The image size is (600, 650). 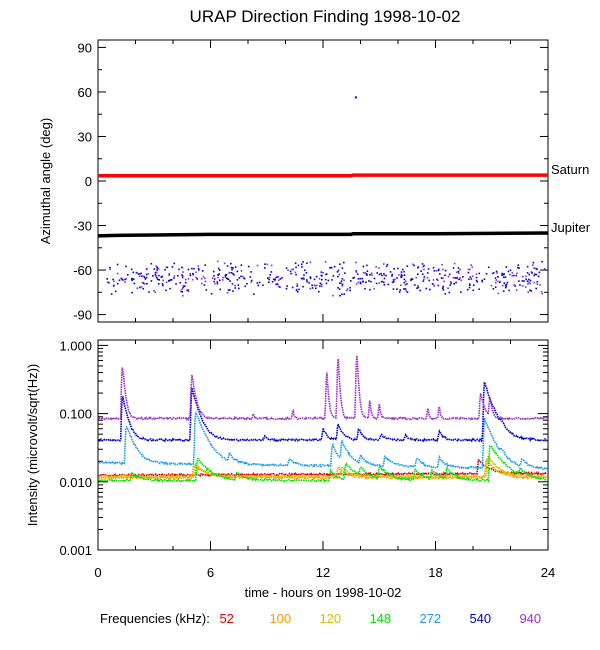 I want to click on saturn-line, so click(x=323, y=175).